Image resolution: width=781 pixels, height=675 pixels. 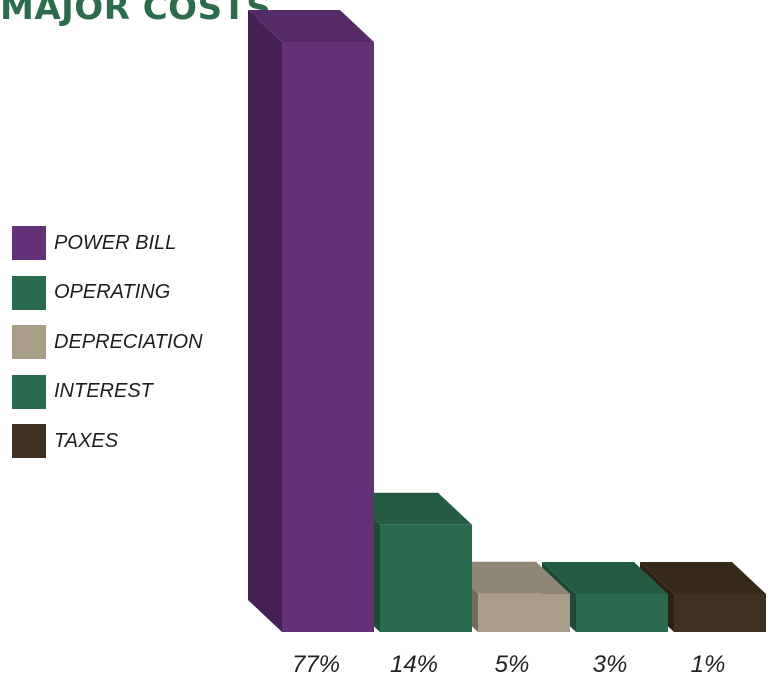 I want to click on value-label: 3%, so click(x=610, y=663).